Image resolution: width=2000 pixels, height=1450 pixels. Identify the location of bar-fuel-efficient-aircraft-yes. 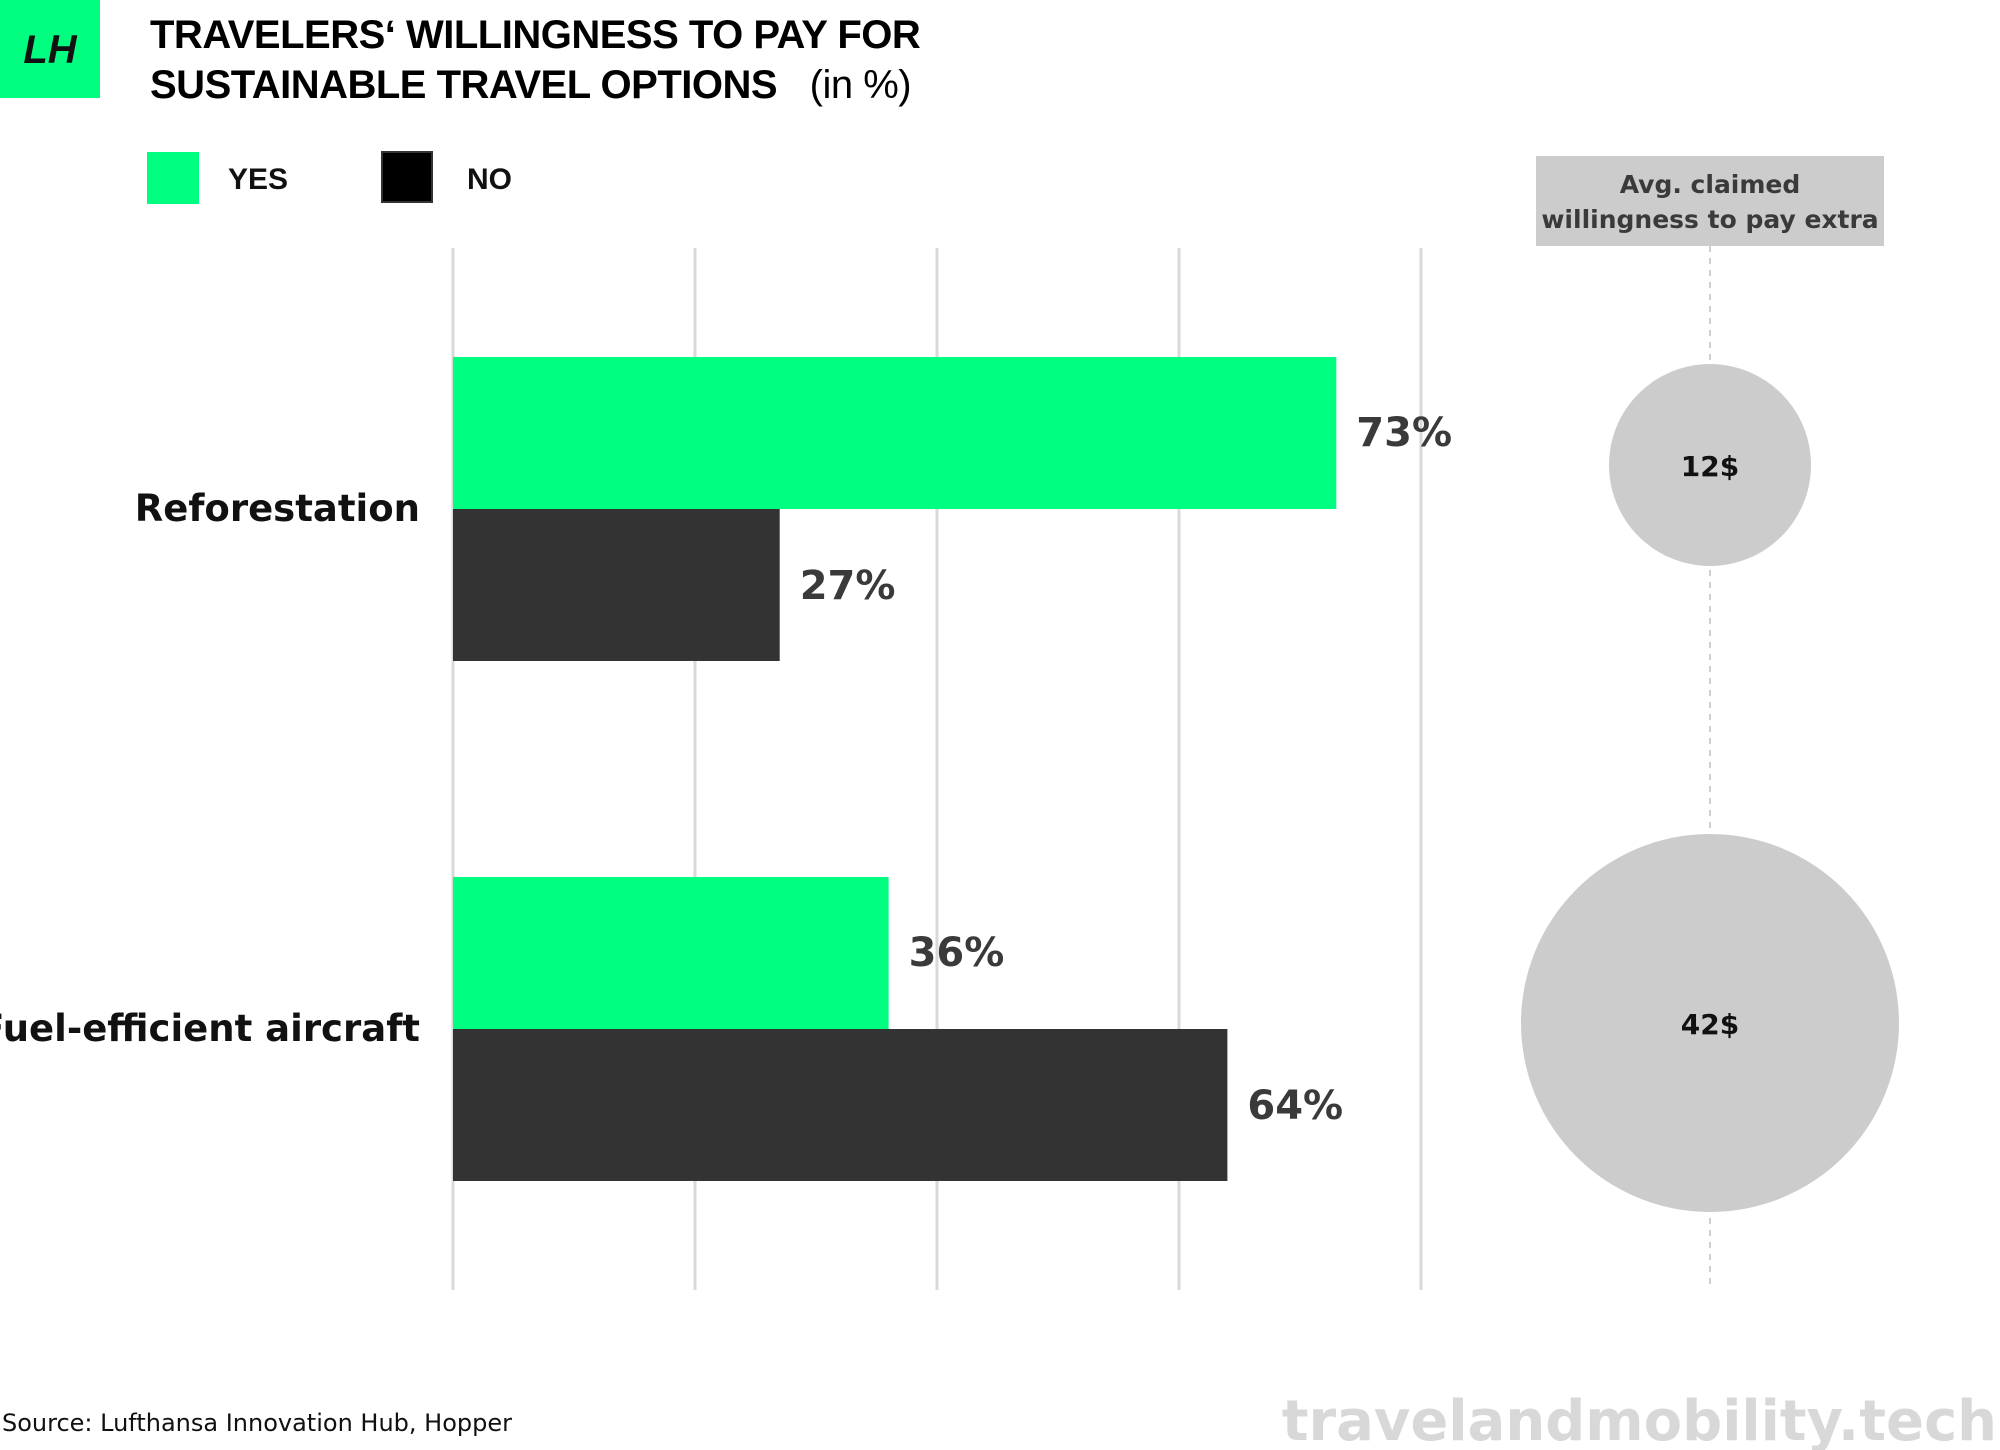
(671, 953).